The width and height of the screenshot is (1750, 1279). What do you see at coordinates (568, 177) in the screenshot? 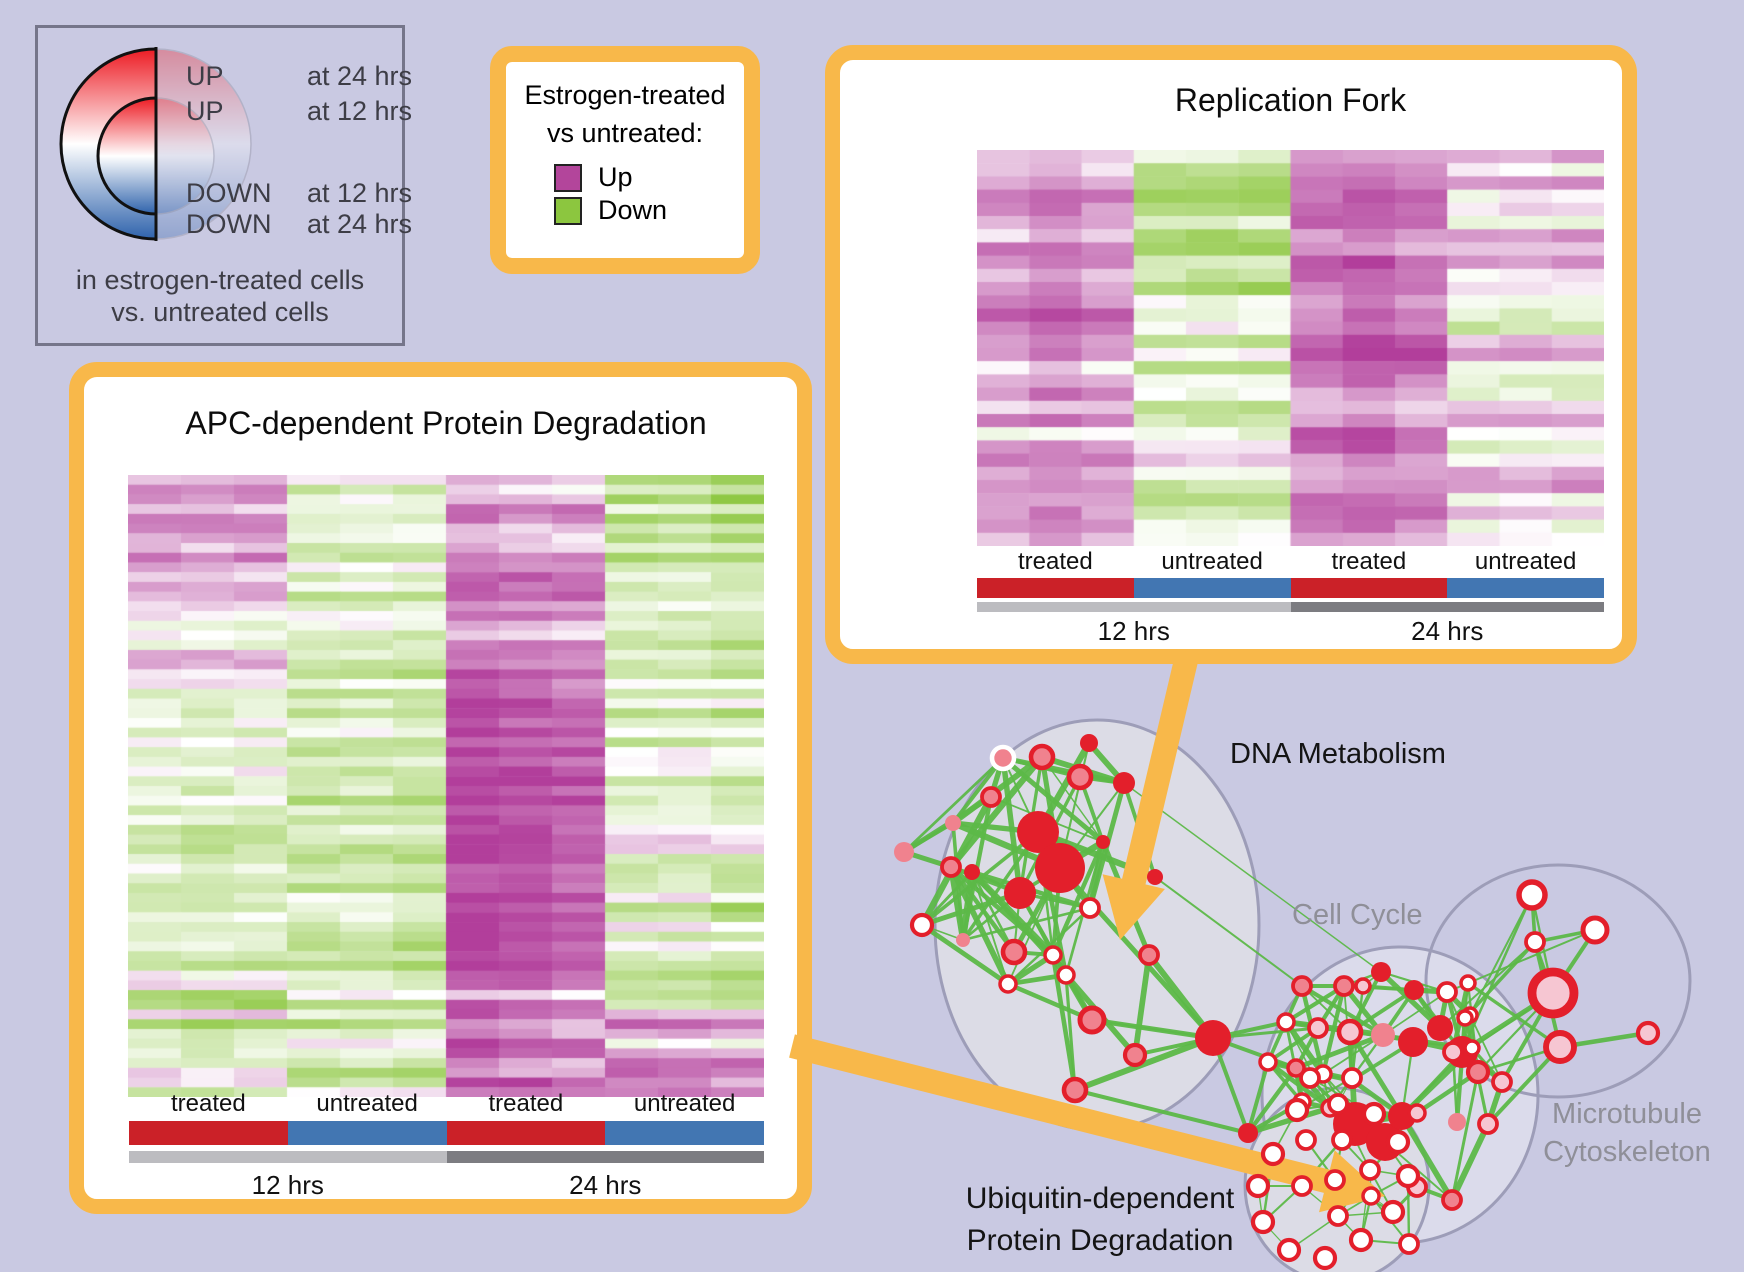
I see `up-swatch-icon` at bounding box center [568, 177].